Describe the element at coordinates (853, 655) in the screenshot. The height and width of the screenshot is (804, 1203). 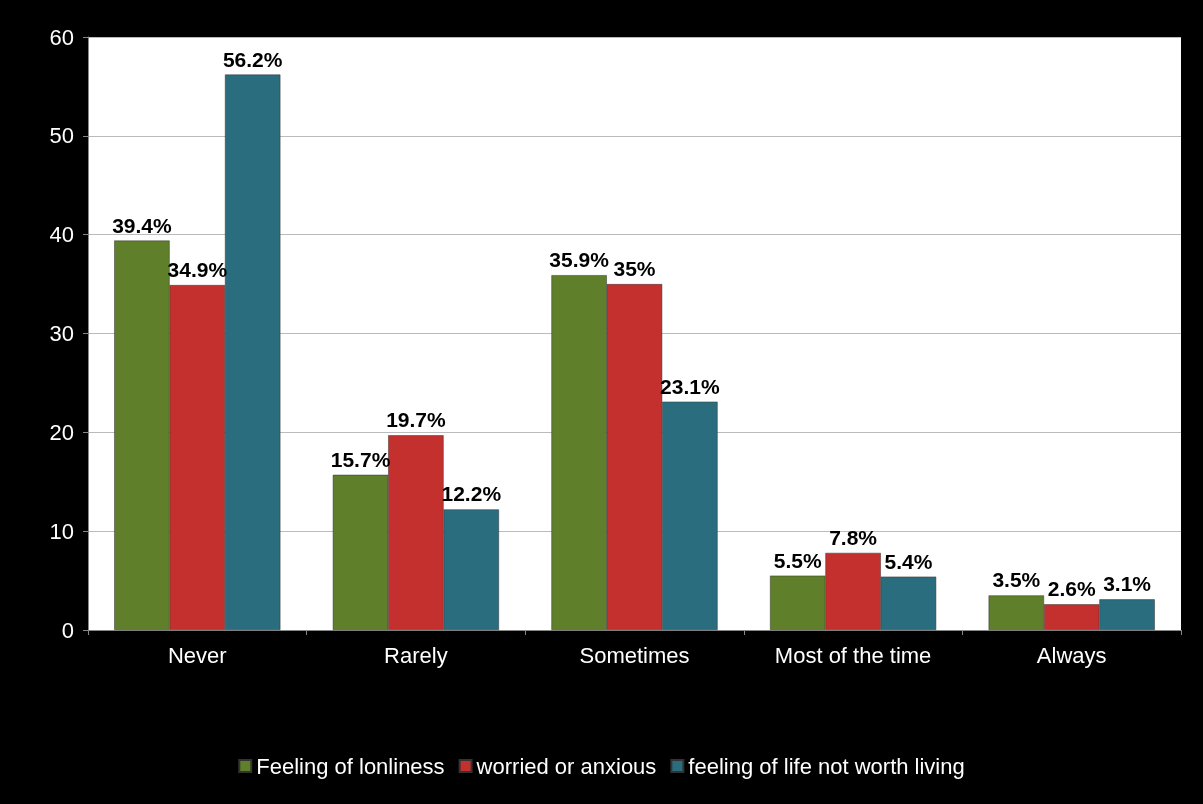
I see `x-tick-label: Most of the time` at that location.